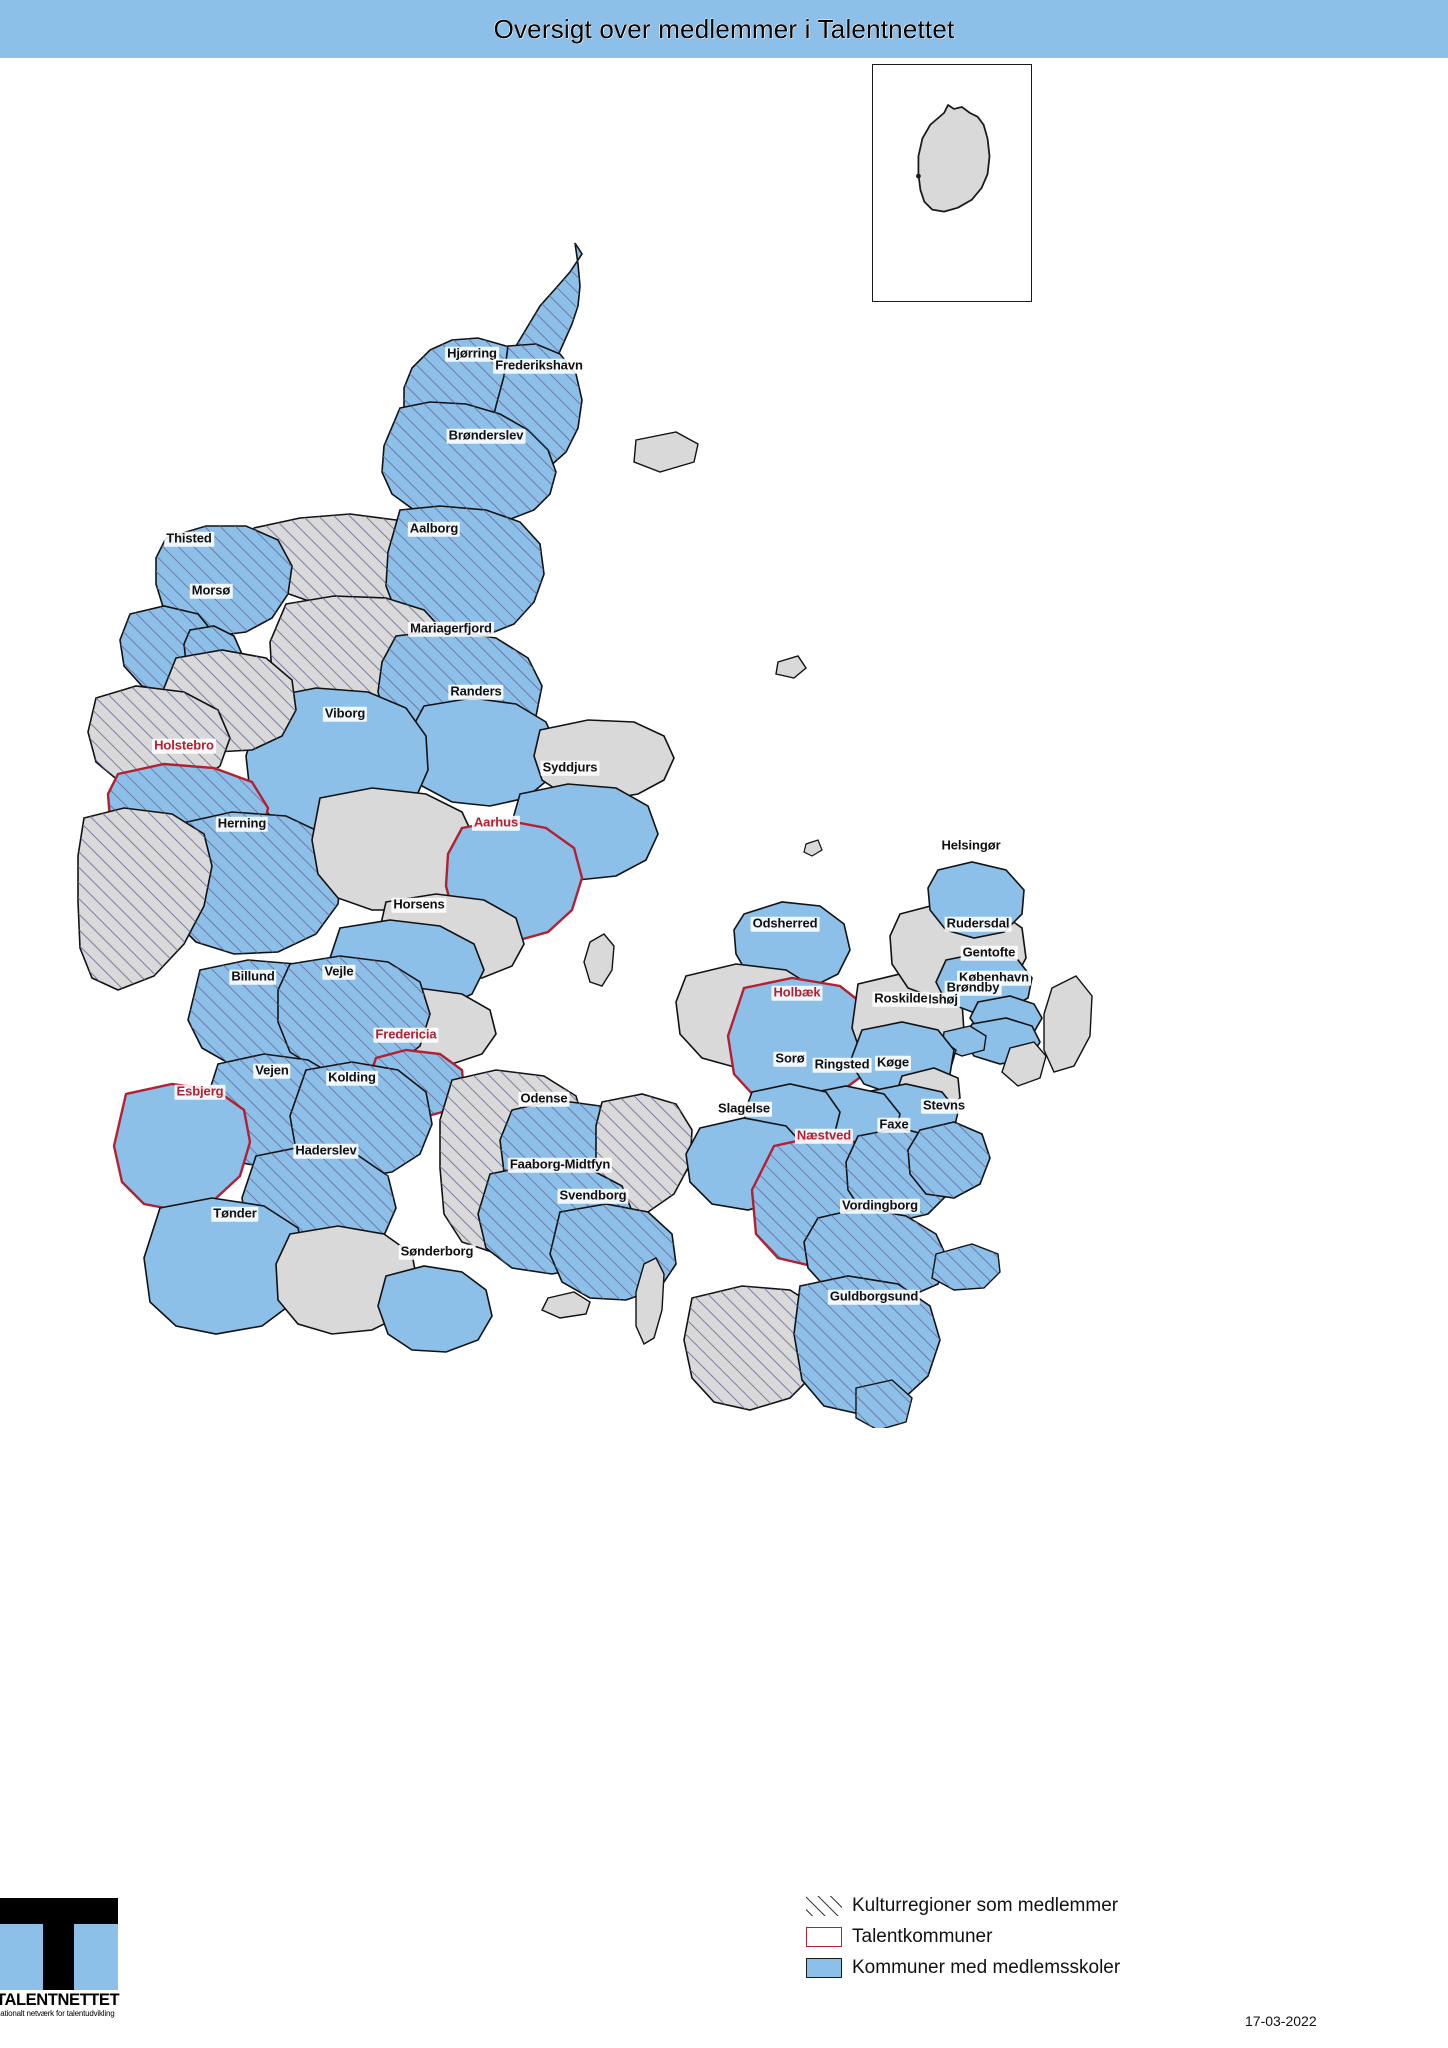  What do you see at coordinates (944, 1105) in the screenshot?
I see `map-label-stevns: Stevns` at bounding box center [944, 1105].